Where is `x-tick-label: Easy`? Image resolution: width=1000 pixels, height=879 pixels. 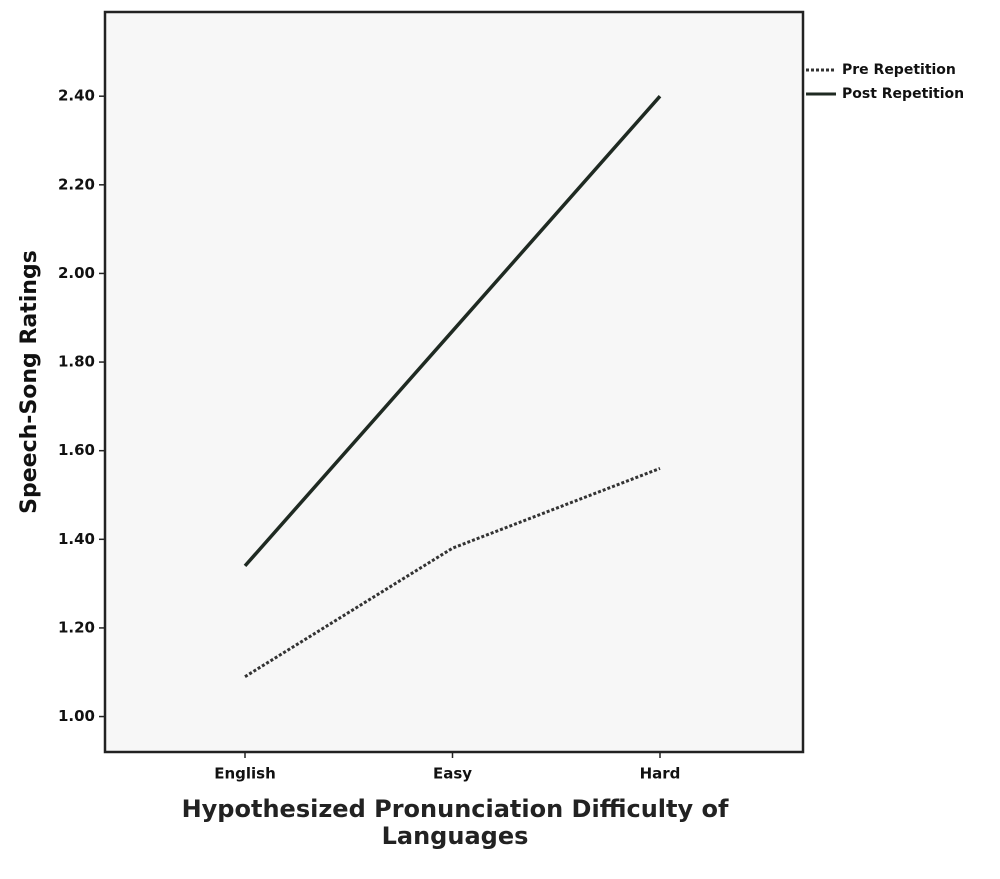 x-tick-label: Easy is located at coordinates (452, 774).